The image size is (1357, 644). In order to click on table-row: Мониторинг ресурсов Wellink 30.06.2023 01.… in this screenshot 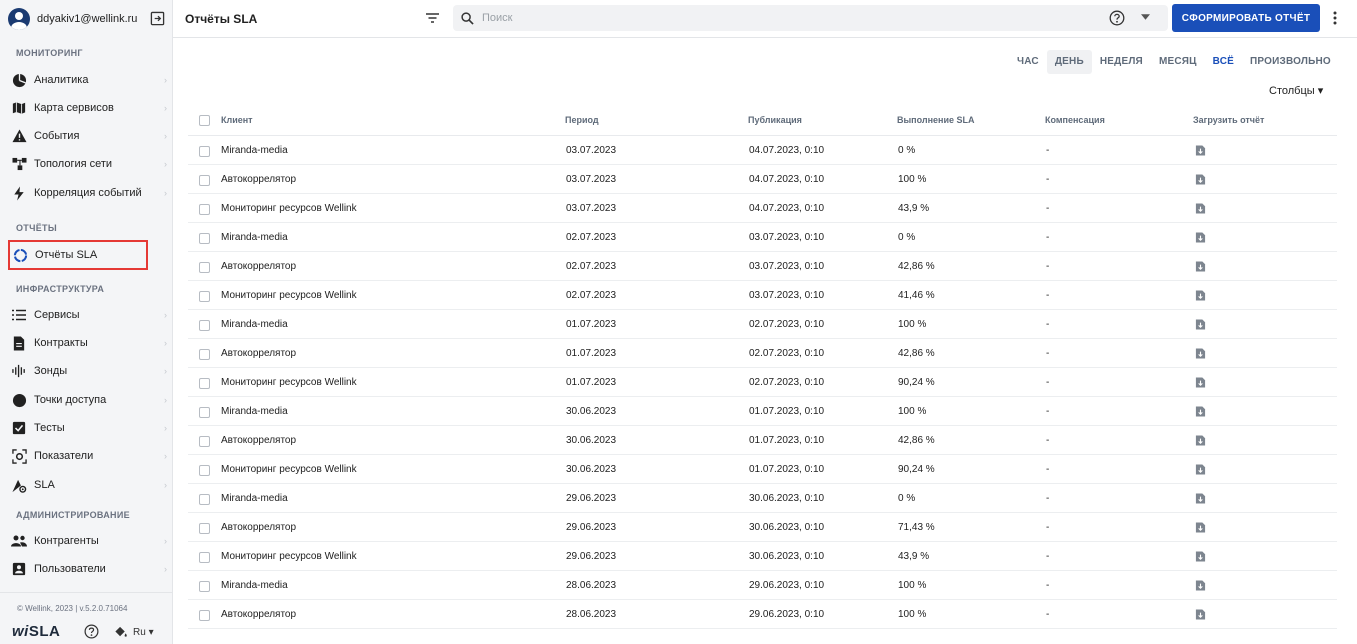, I will do `click(762, 469)`.